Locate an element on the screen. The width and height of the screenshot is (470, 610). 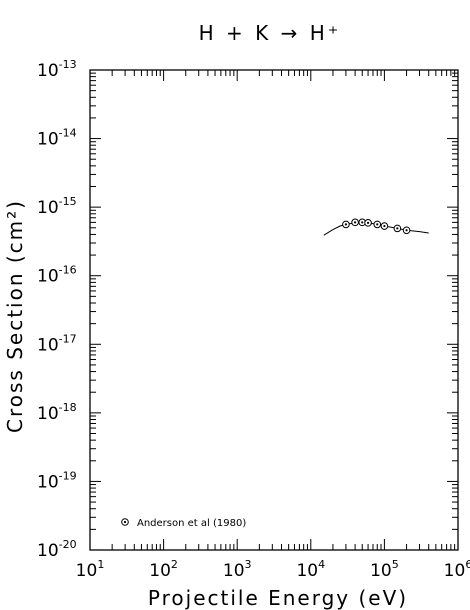
legend: Anderson et al (1980) is located at coordinates (183, 523).